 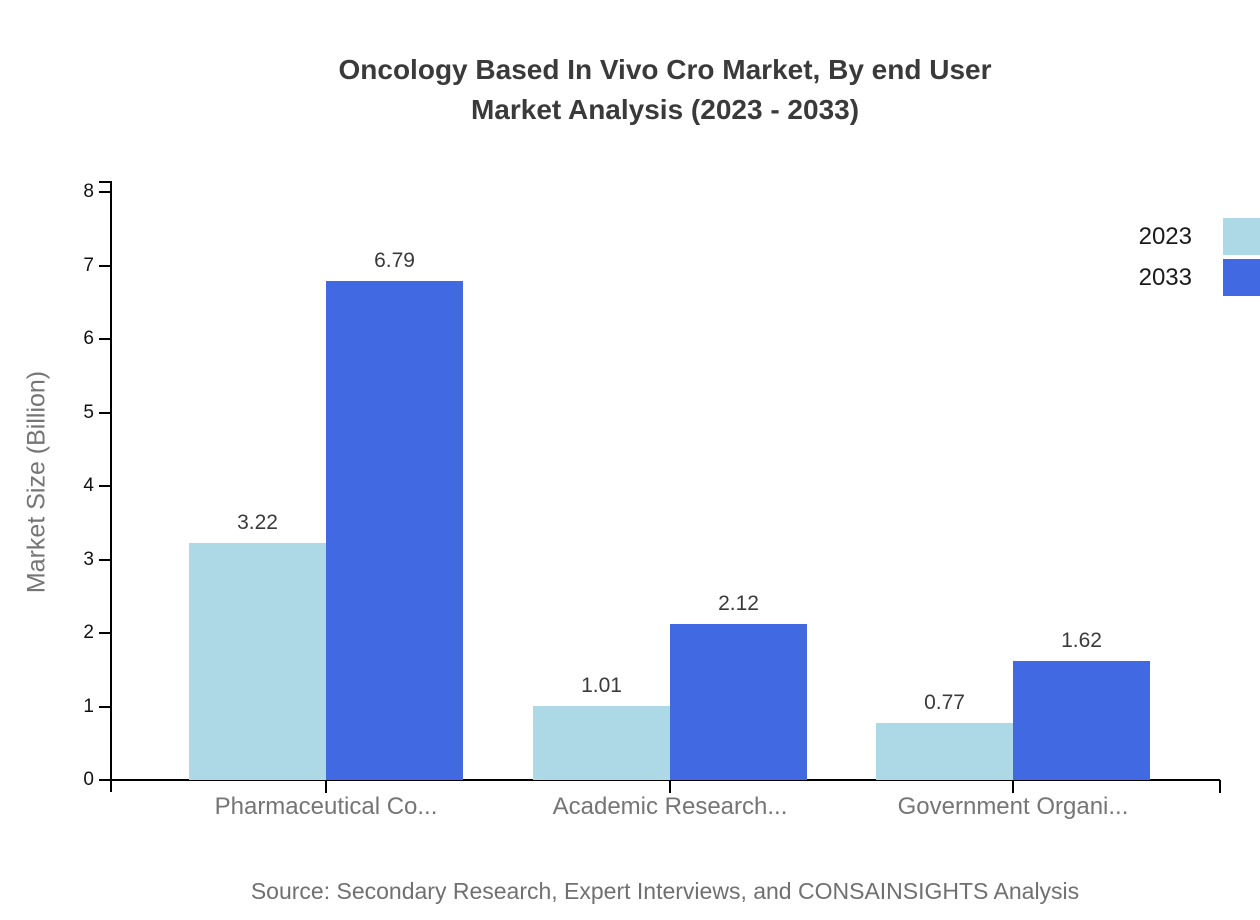 What do you see at coordinates (1220, 786) in the screenshot?
I see `x-axis-end-tick` at bounding box center [1220, 786].